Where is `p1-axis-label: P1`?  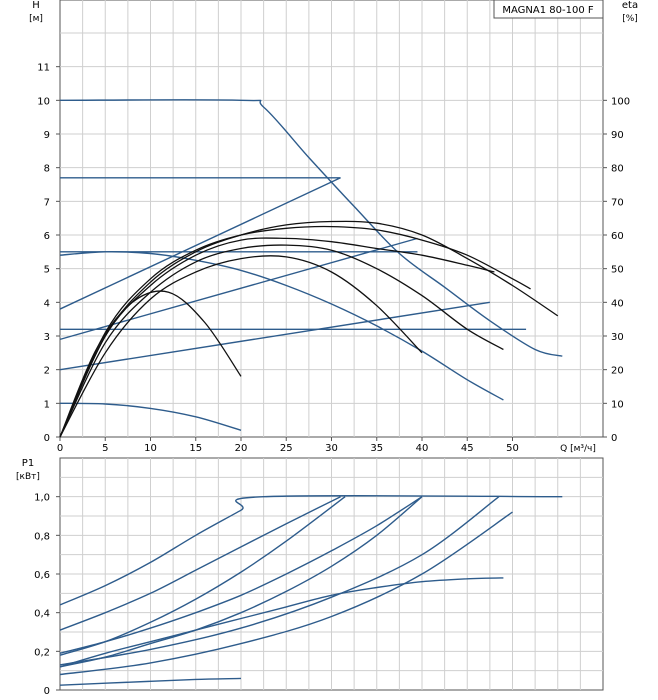
p1-axis-label: P1 is located at coordinates (28, 463).